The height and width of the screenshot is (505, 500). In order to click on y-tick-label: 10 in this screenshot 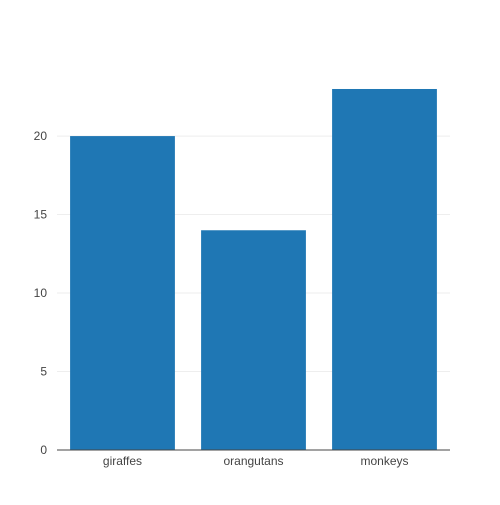, I will do `click(41, 293)`.